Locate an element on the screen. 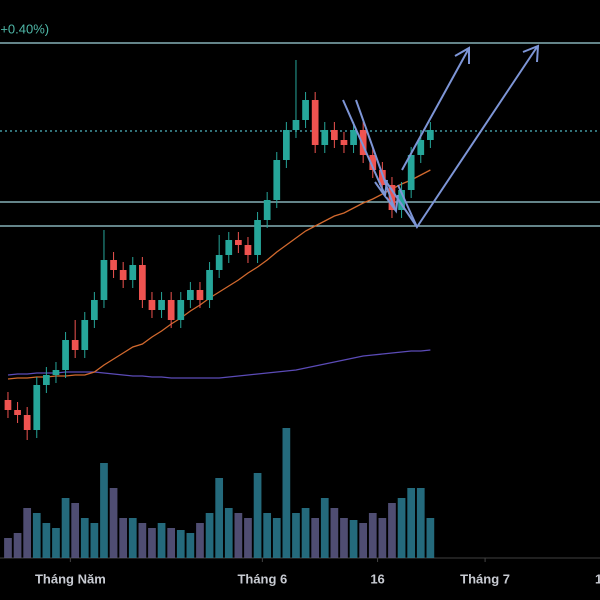 The height and width of the screenshot is (600, 600). moving-average is located at coordinates (219, 364).